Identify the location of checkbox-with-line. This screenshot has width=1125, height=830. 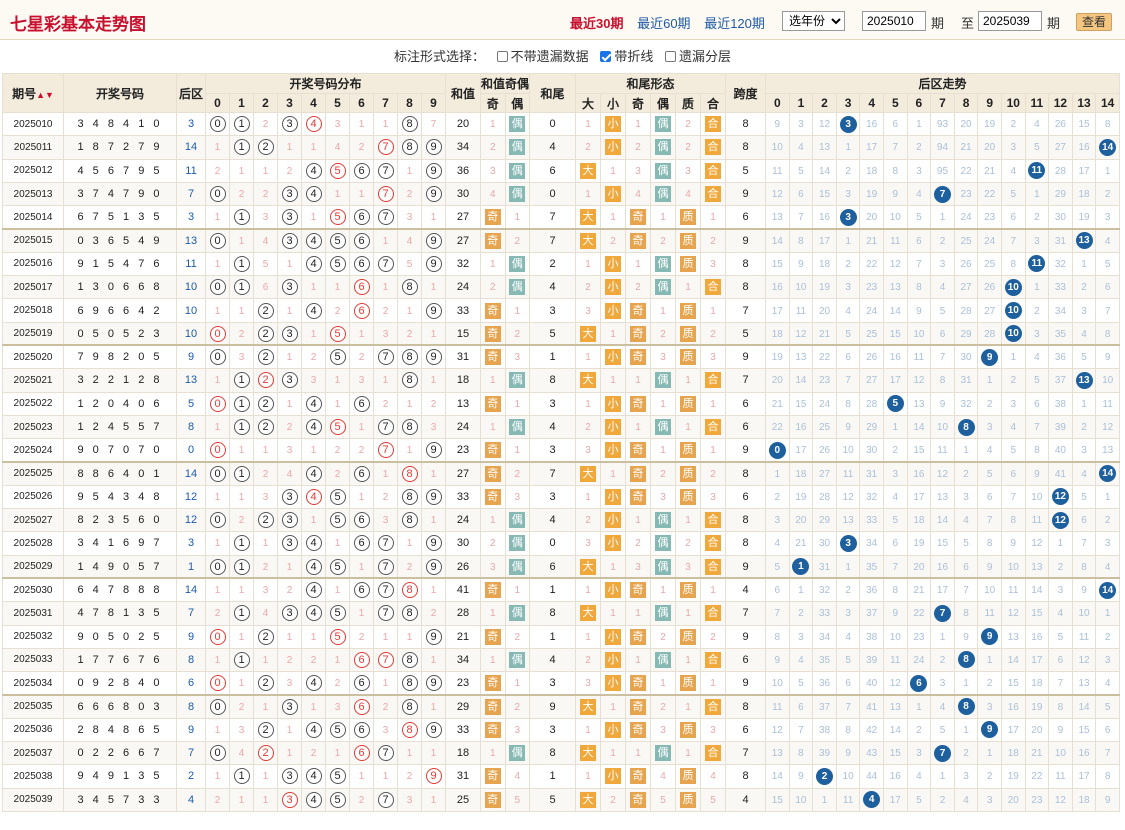
(606, 56).